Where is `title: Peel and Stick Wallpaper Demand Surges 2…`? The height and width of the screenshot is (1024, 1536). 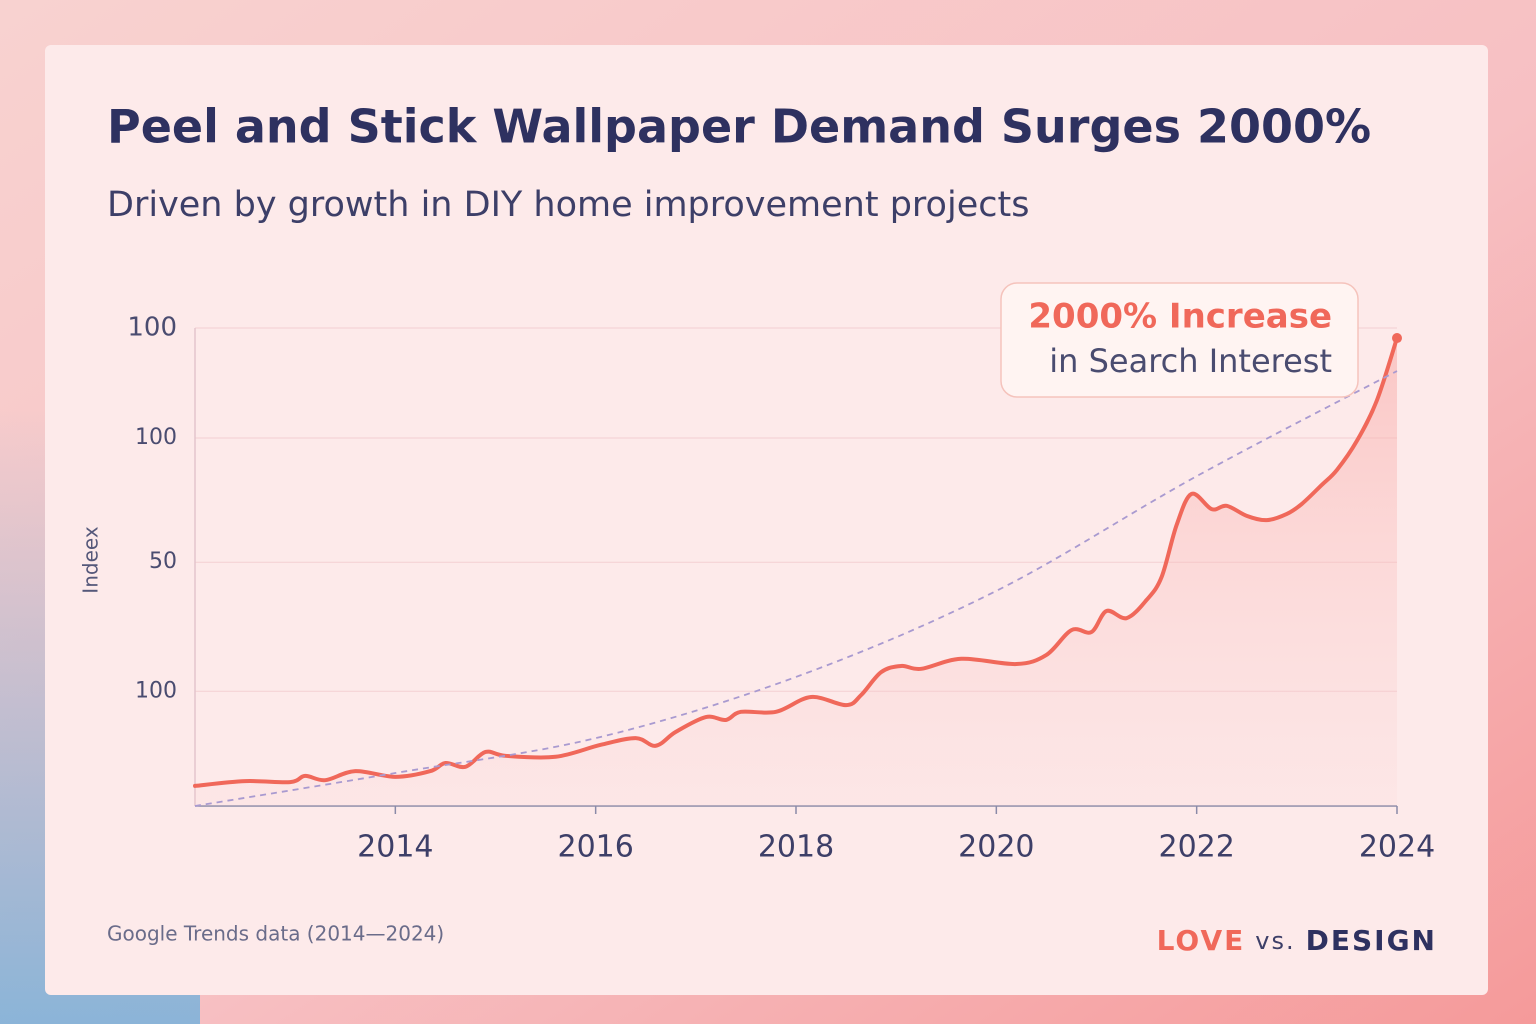
title: Peel and Stick Wallpaper Demand Surges 2… is located at coordinates (739, 127).